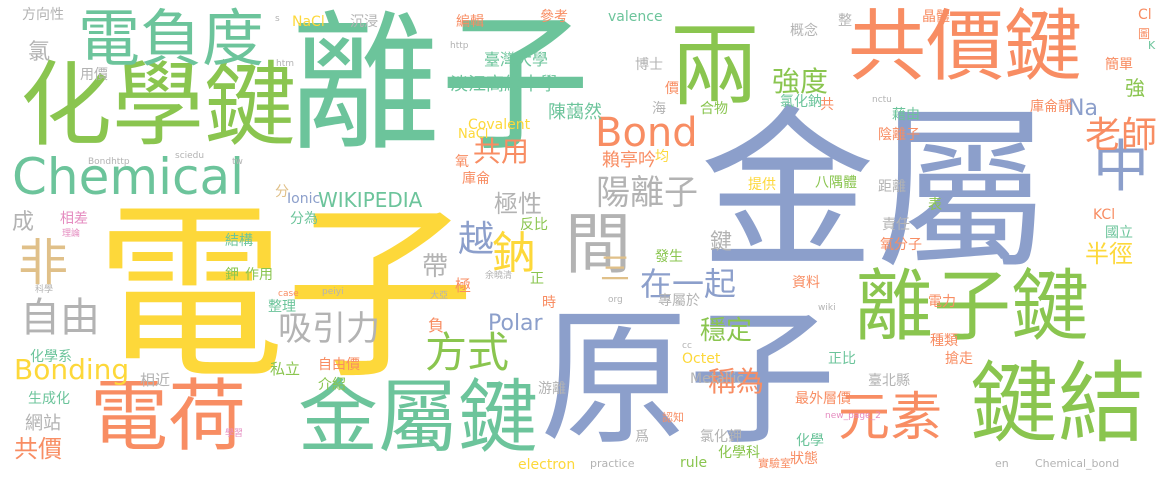 The image size is (1175, 482). What do you see at coordinates (285, 64) in the screenshot?
I see `word: htm` at bounding box center [285, 64].